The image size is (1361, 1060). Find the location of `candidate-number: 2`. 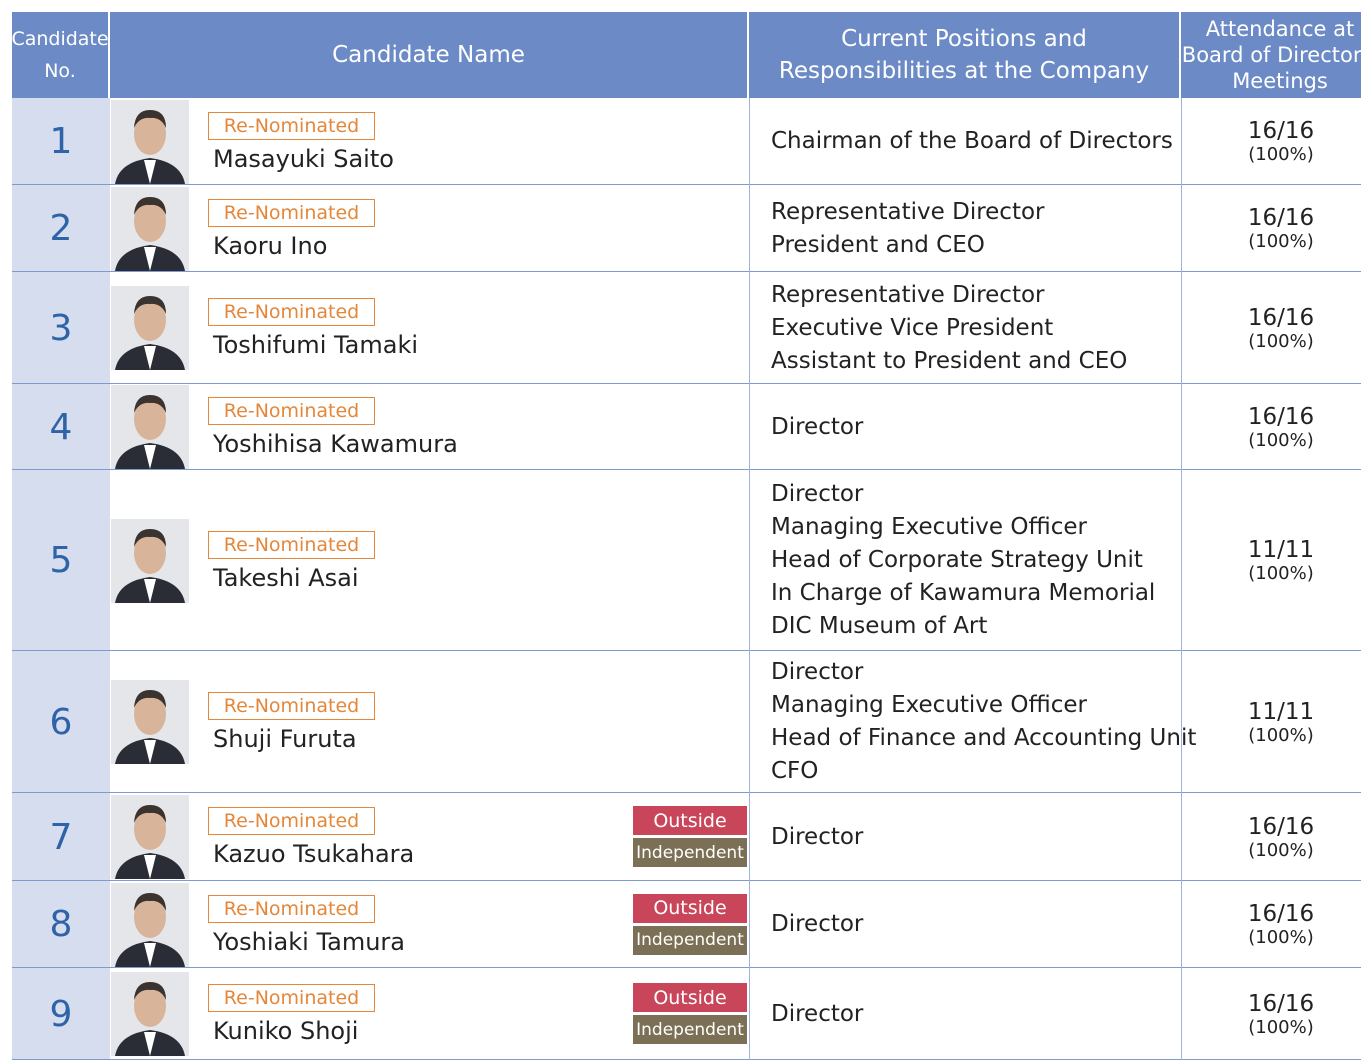

candidate-number: 2 is located at coordinates (61, 228).